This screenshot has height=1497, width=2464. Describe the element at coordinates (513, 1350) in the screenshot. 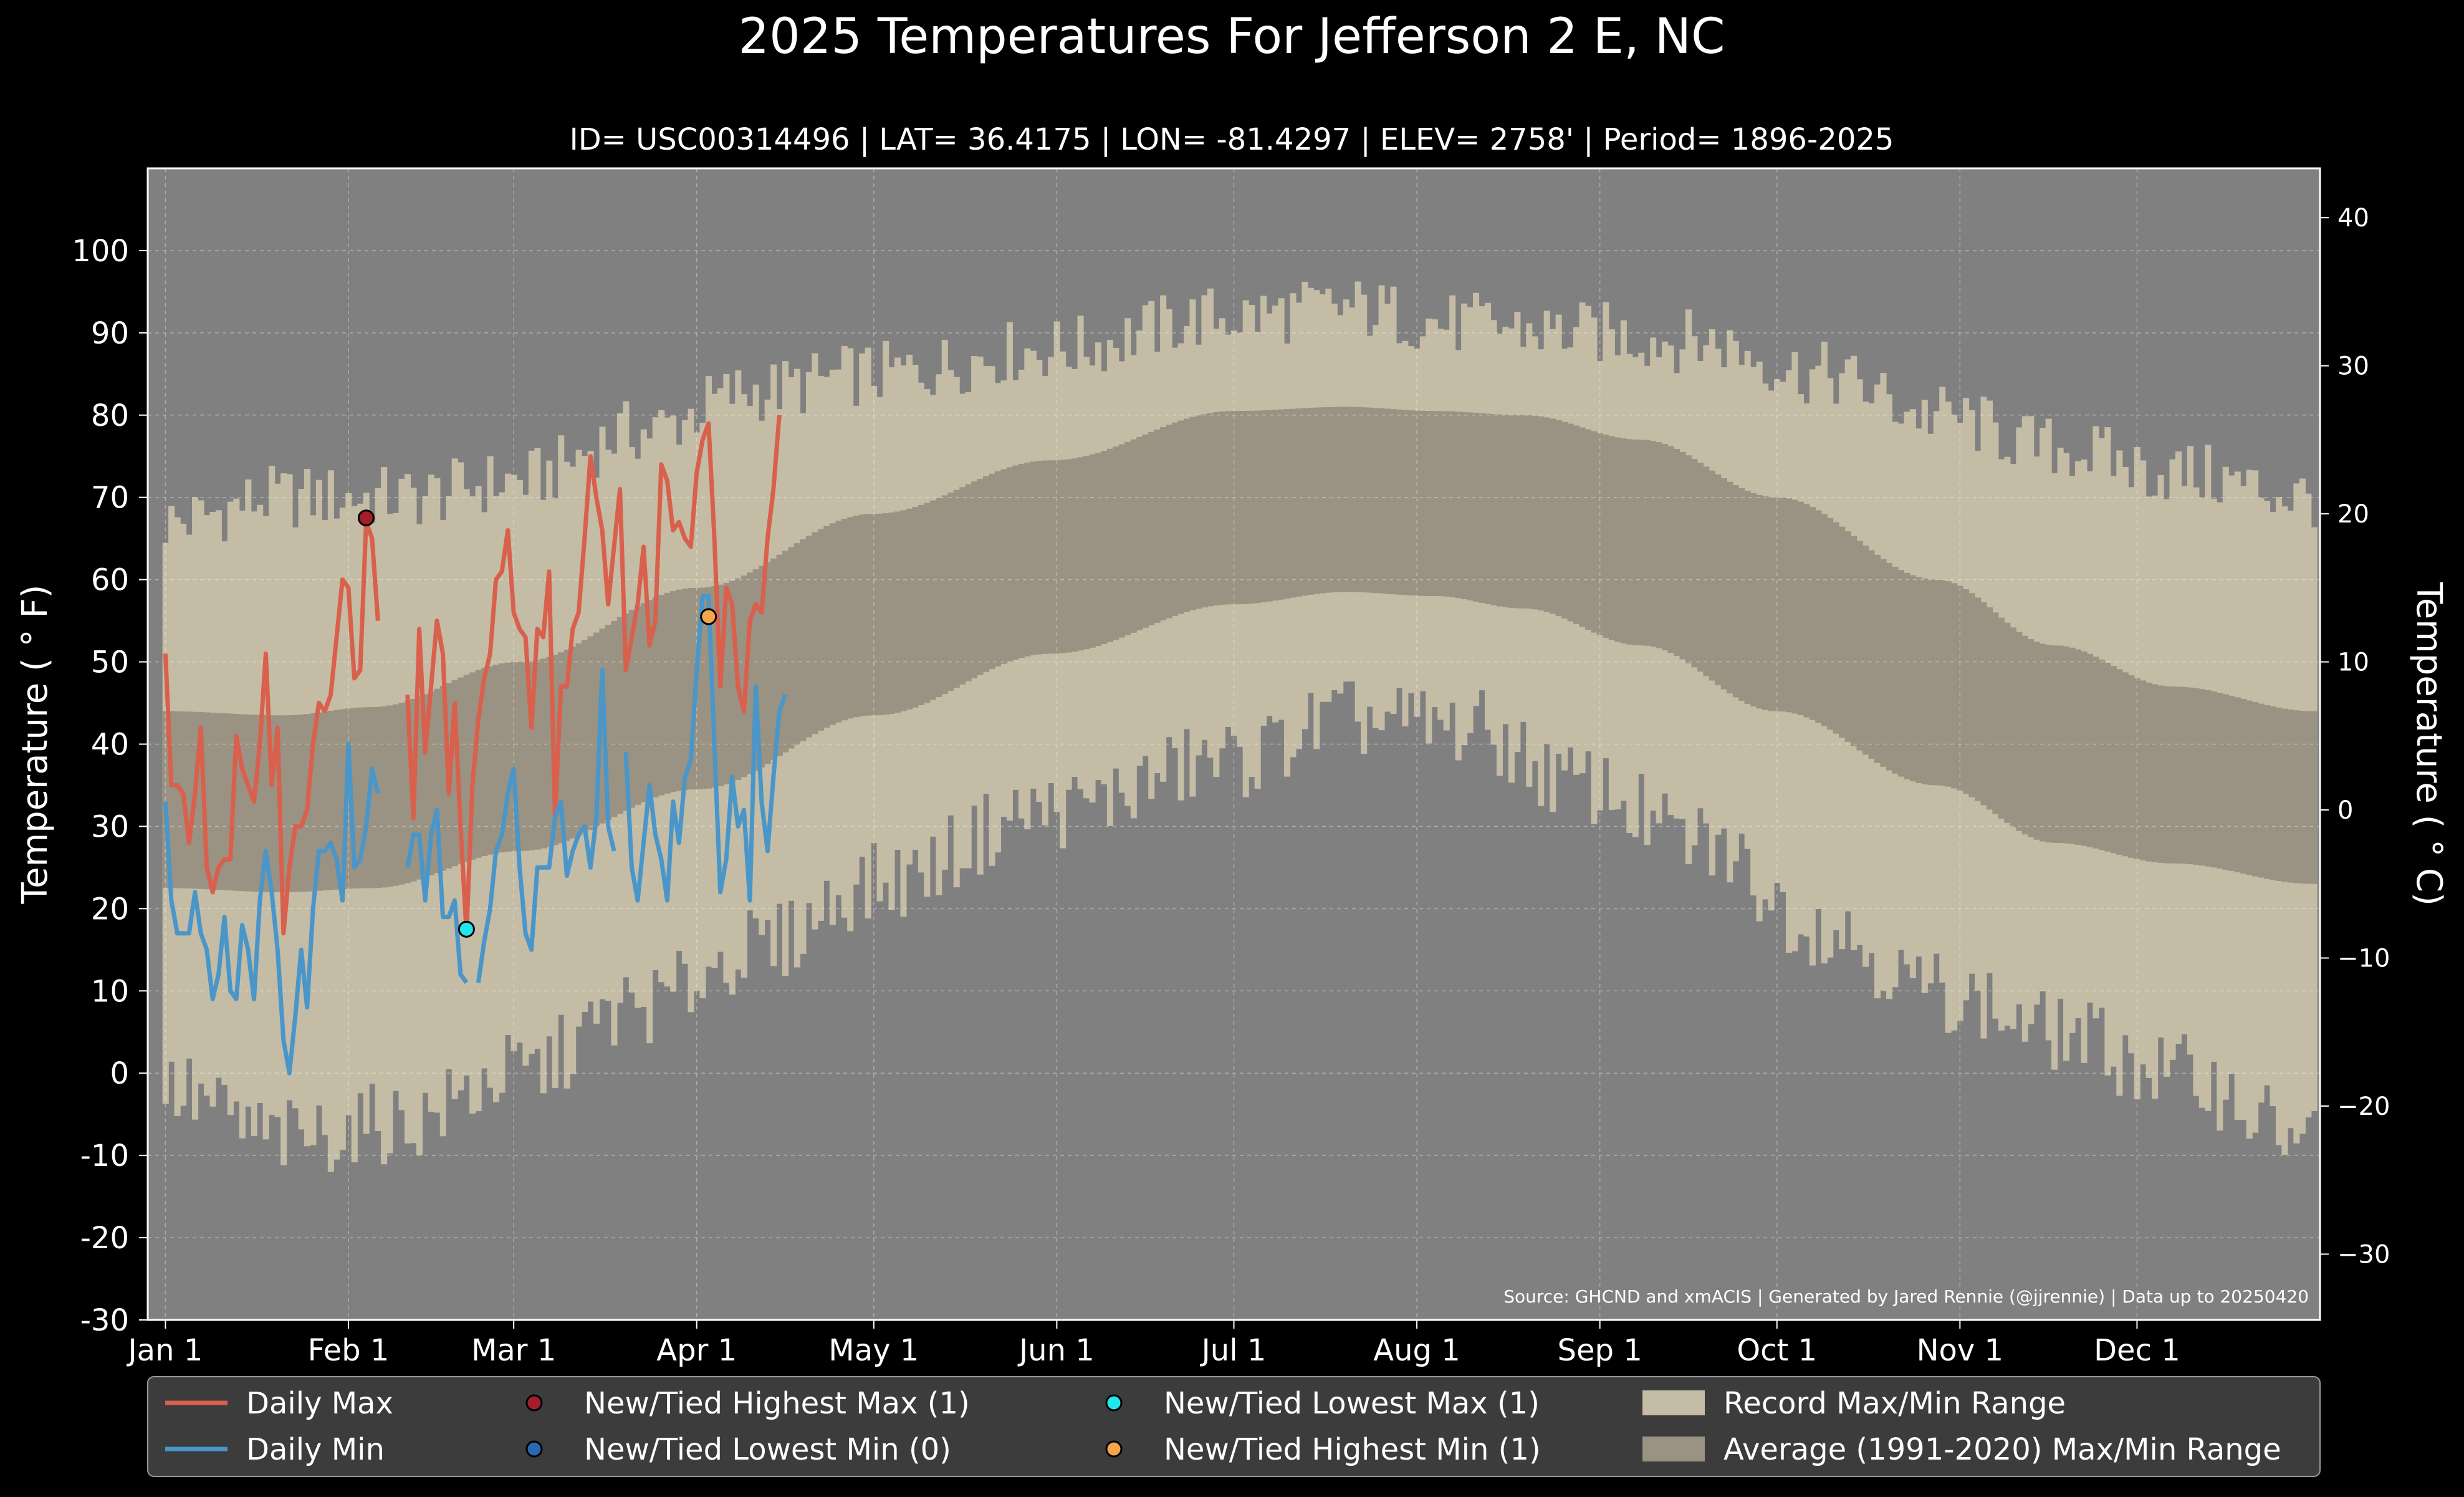

I see `x-tick-label: Mar 1` at that location.